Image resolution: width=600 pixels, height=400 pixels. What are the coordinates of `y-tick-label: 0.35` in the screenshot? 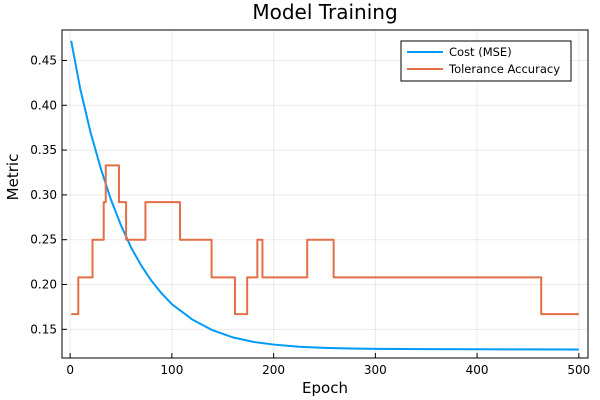 It's located at (43, 150).